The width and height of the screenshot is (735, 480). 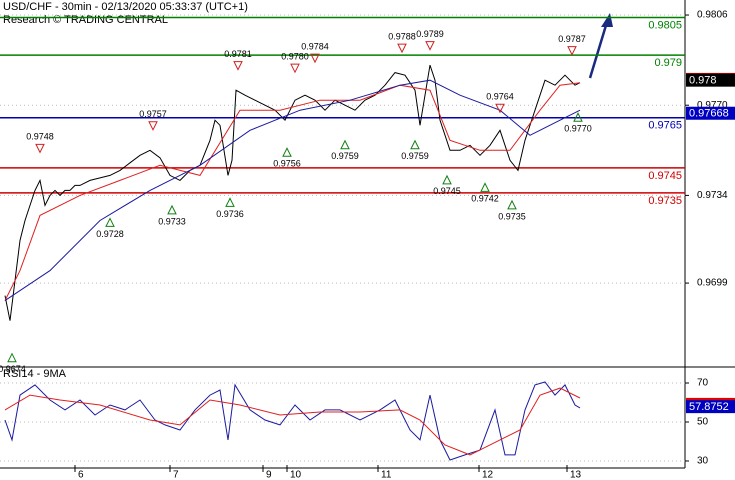 I want to click on x-tick-label: 9, so click(x=269, y=475).